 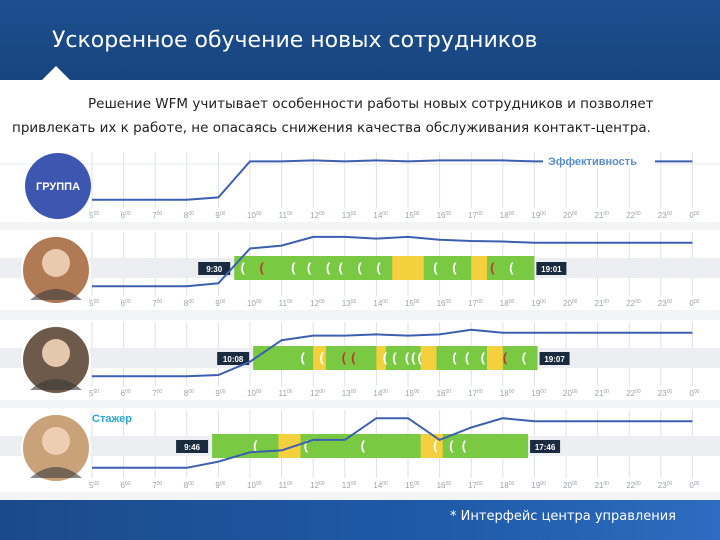 I want to click on shift-start-label: 9:30, so click(x=214, y=269).